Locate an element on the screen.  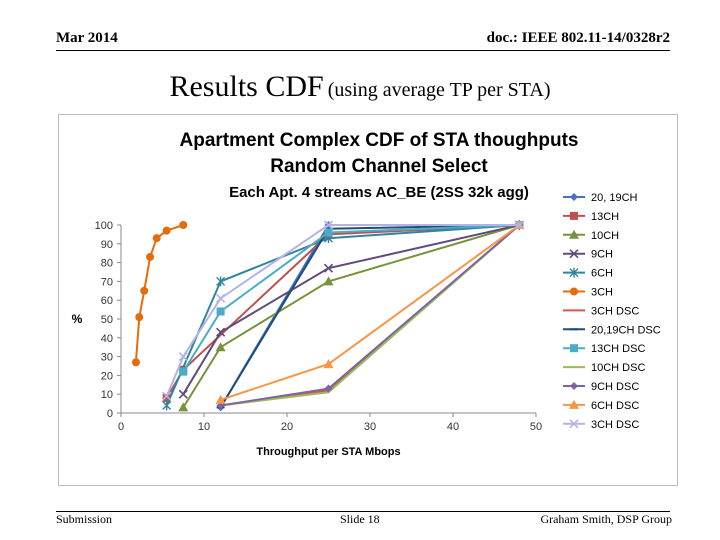
y-tick-label: 40 is located at coordinates (107, 339).